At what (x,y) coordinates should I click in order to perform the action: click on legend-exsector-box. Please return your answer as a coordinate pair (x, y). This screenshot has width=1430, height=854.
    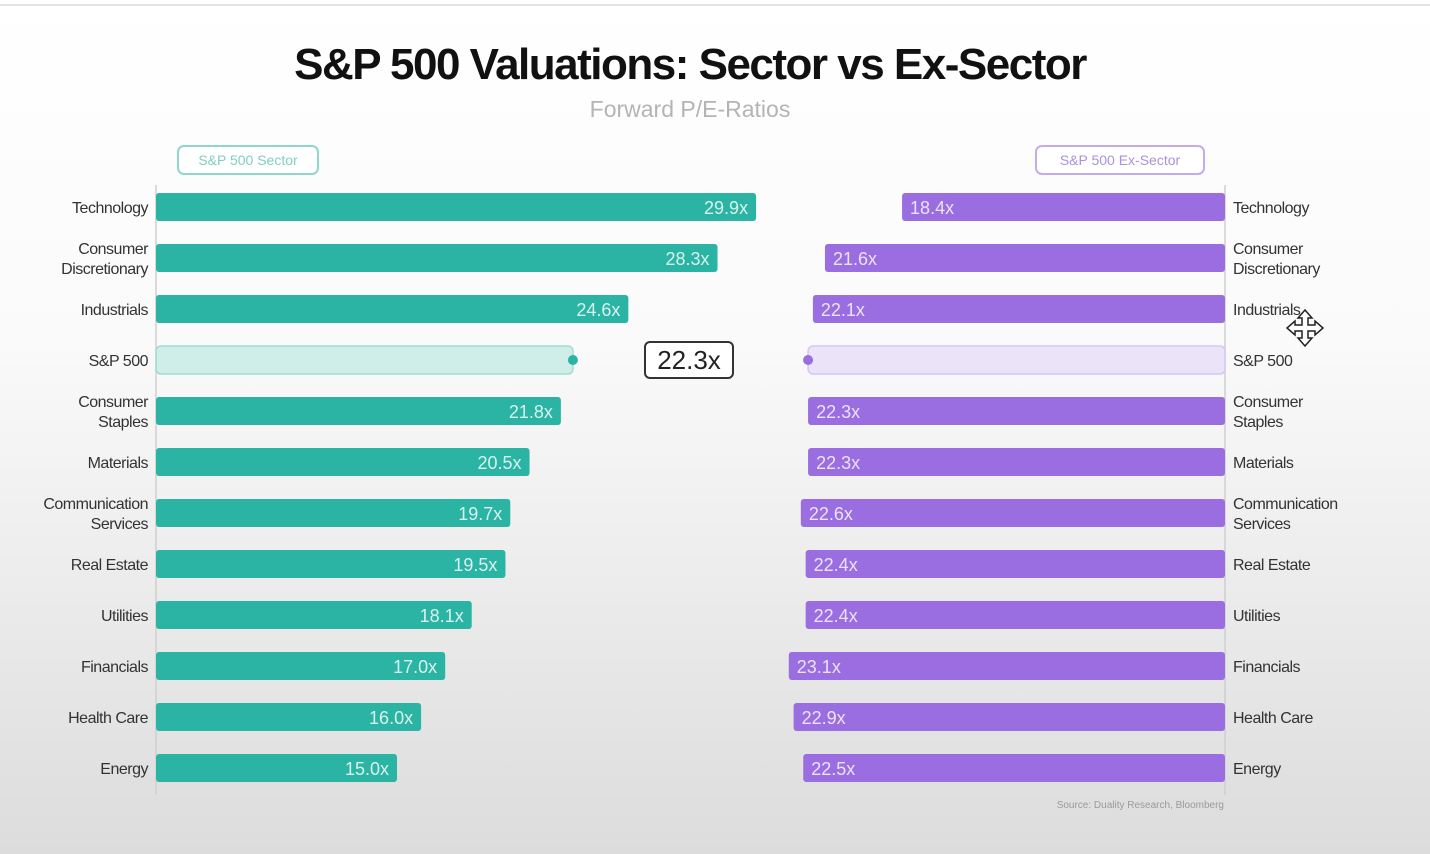
    Looking at the image, I should click on (1120, 160).